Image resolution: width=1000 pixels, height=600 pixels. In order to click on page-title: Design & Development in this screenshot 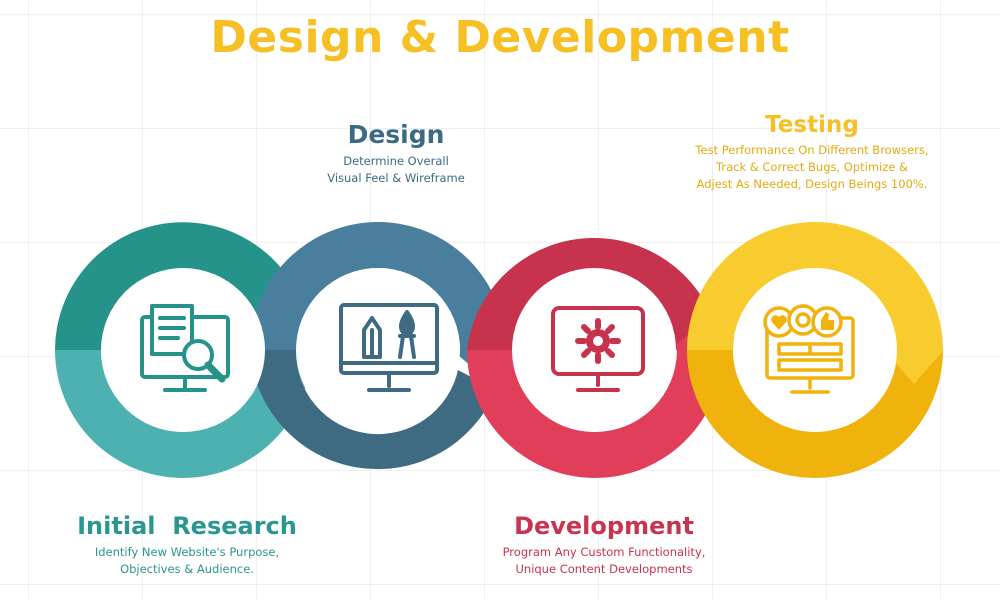, I will do `click(500, 37)`.